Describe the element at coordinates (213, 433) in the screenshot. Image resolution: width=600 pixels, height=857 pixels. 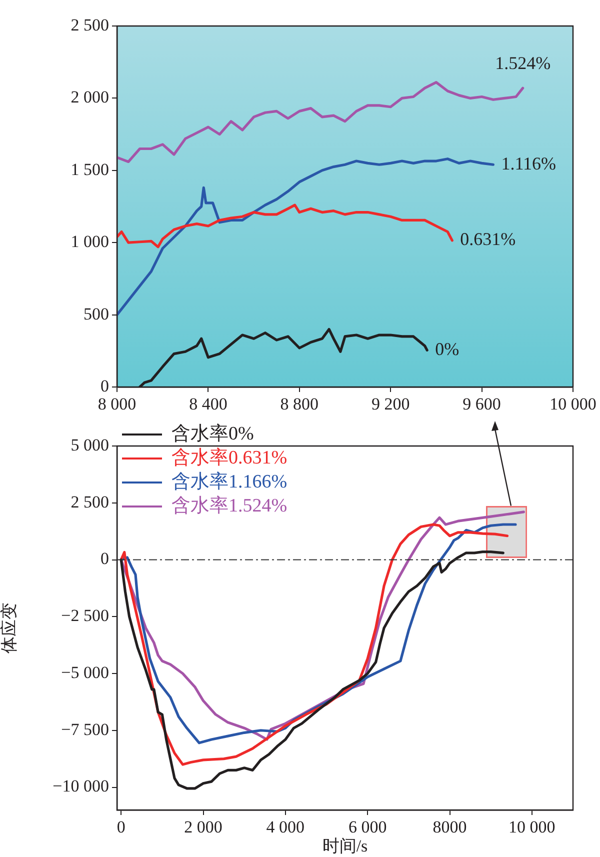
I see `legend-label: 含水率0%` at that location.